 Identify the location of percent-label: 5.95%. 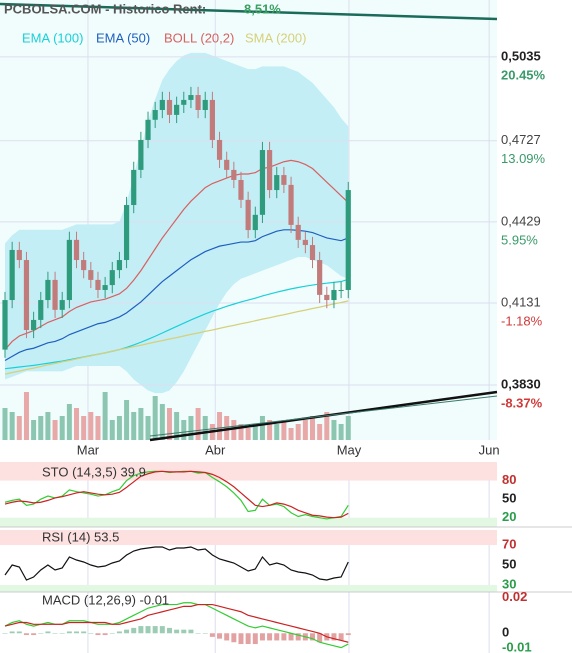
(519, 239).